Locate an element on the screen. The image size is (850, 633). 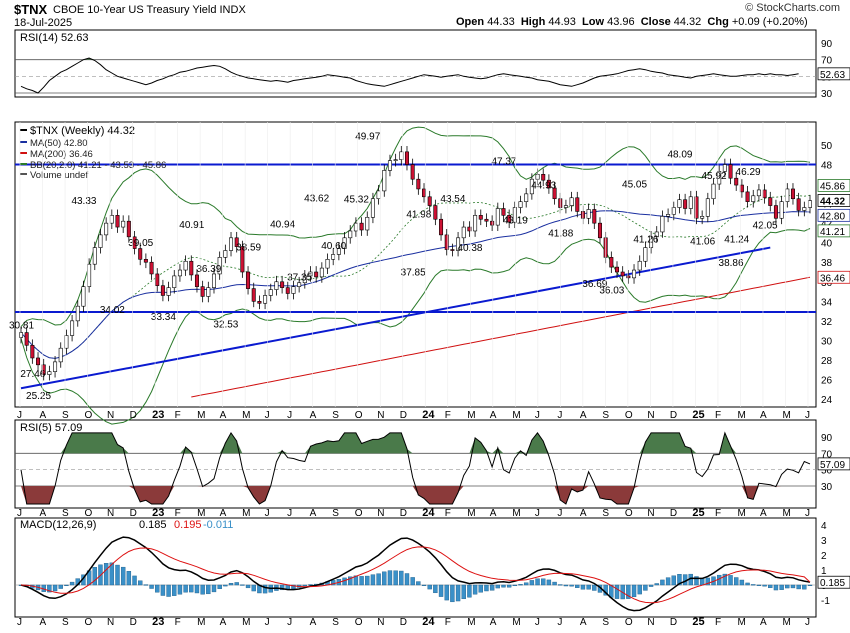
price-annotation-4: 34.02 is located at coordinates (112, 310).